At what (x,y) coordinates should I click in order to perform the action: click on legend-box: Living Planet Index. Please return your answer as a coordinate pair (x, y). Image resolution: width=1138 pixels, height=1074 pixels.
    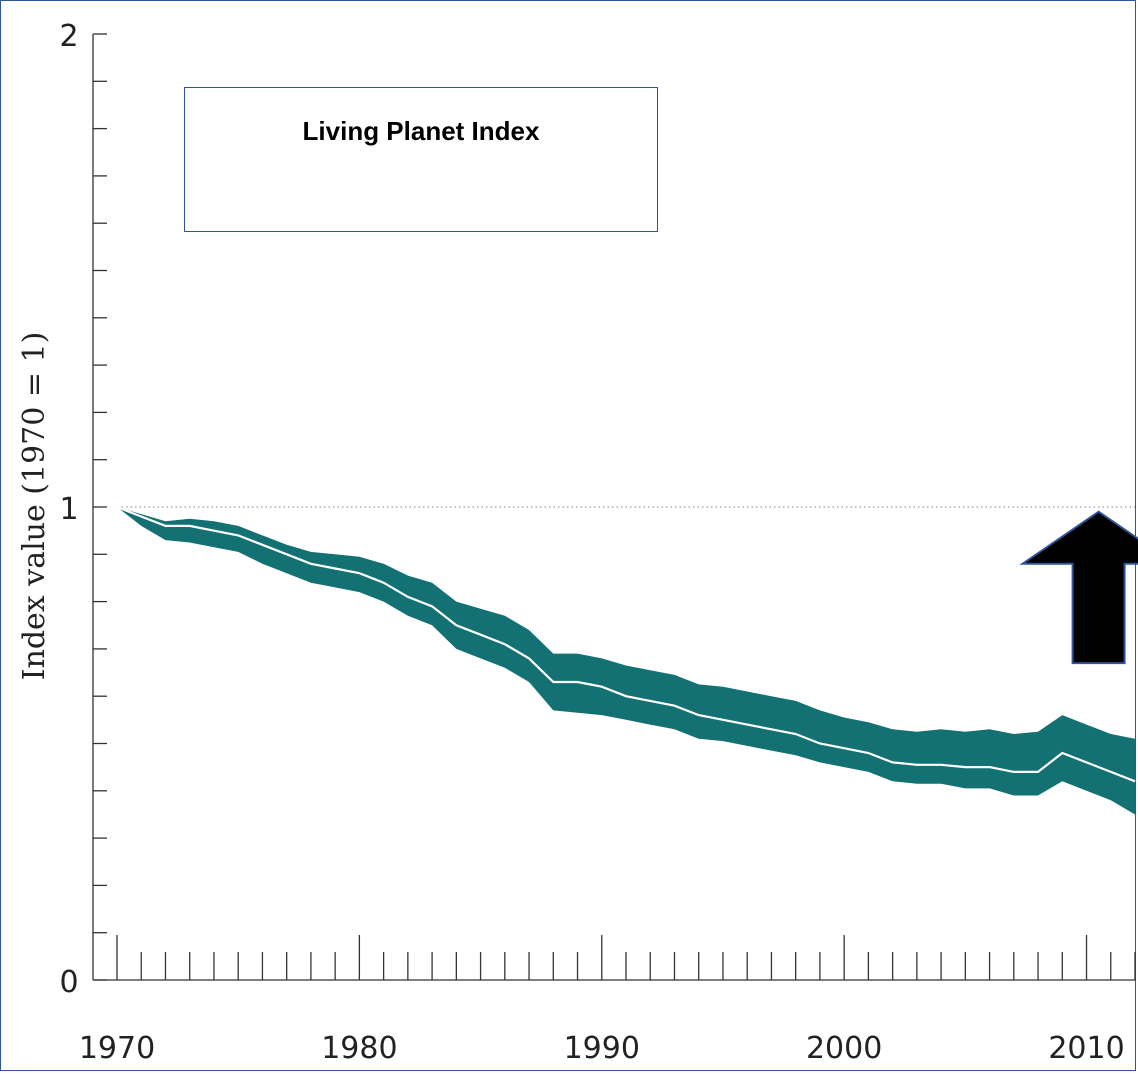
    Looking at the image, I should click on (421, 159).